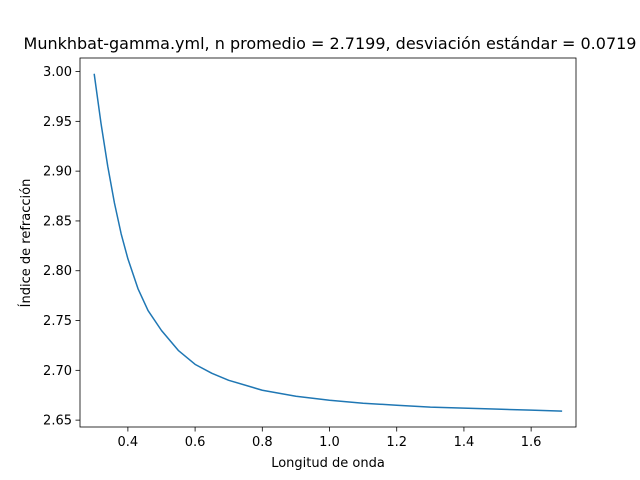  Describe the element at coordinates (329, 442) in the screenshot. I see `x-tick-label: 1.0` at that location.